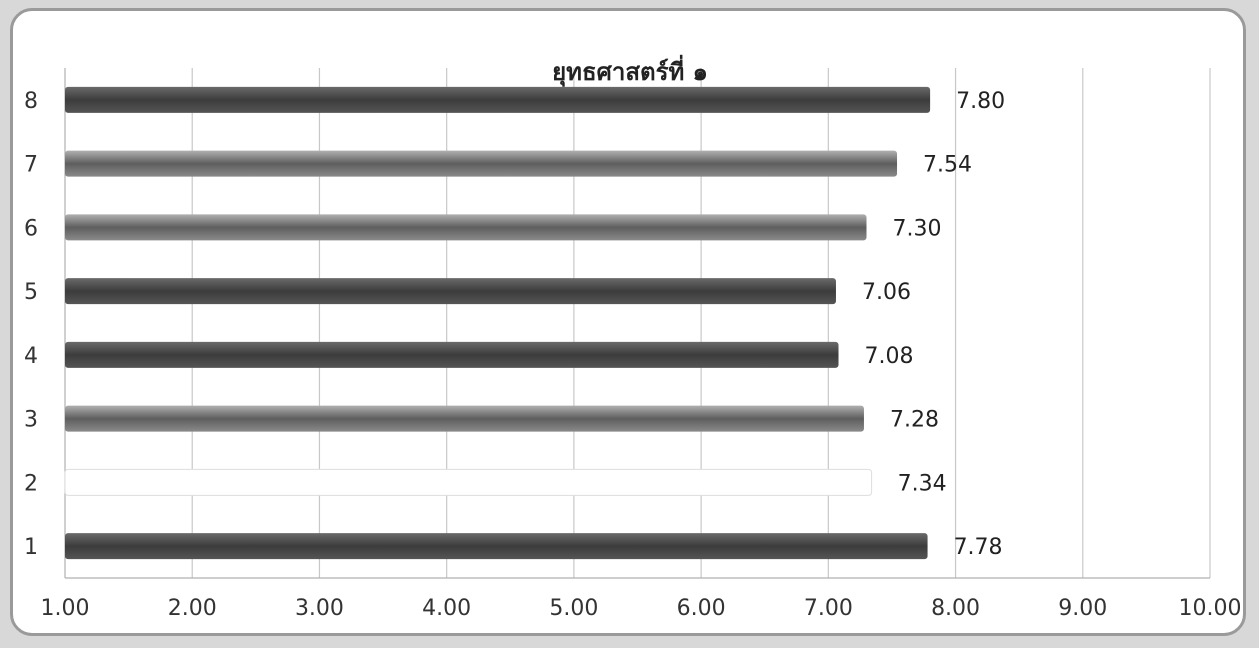 This screenshot has width=1259, height=648. What do you see at coordinates (31, 165) in the screenshot?
I see `y-tick-label: 7` at bounding box center [31, 165].